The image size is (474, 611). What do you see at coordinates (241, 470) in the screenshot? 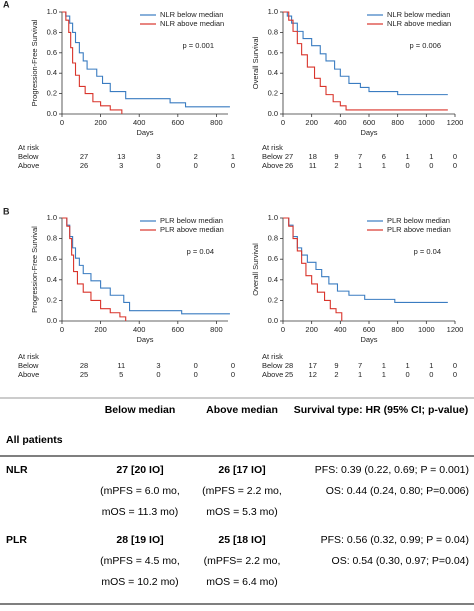
I see `table-cell: 26 [17 IO]` at bounding box center [241, 470].